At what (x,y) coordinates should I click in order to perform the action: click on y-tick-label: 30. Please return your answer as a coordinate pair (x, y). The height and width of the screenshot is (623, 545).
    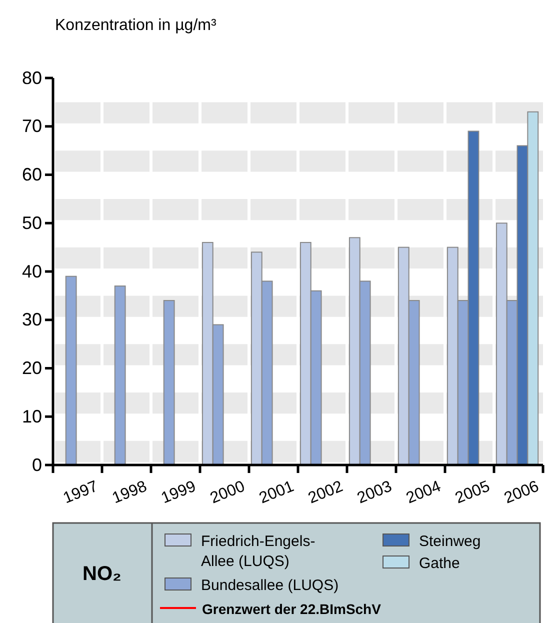
    Looking at the image, I should click on (32, 320).